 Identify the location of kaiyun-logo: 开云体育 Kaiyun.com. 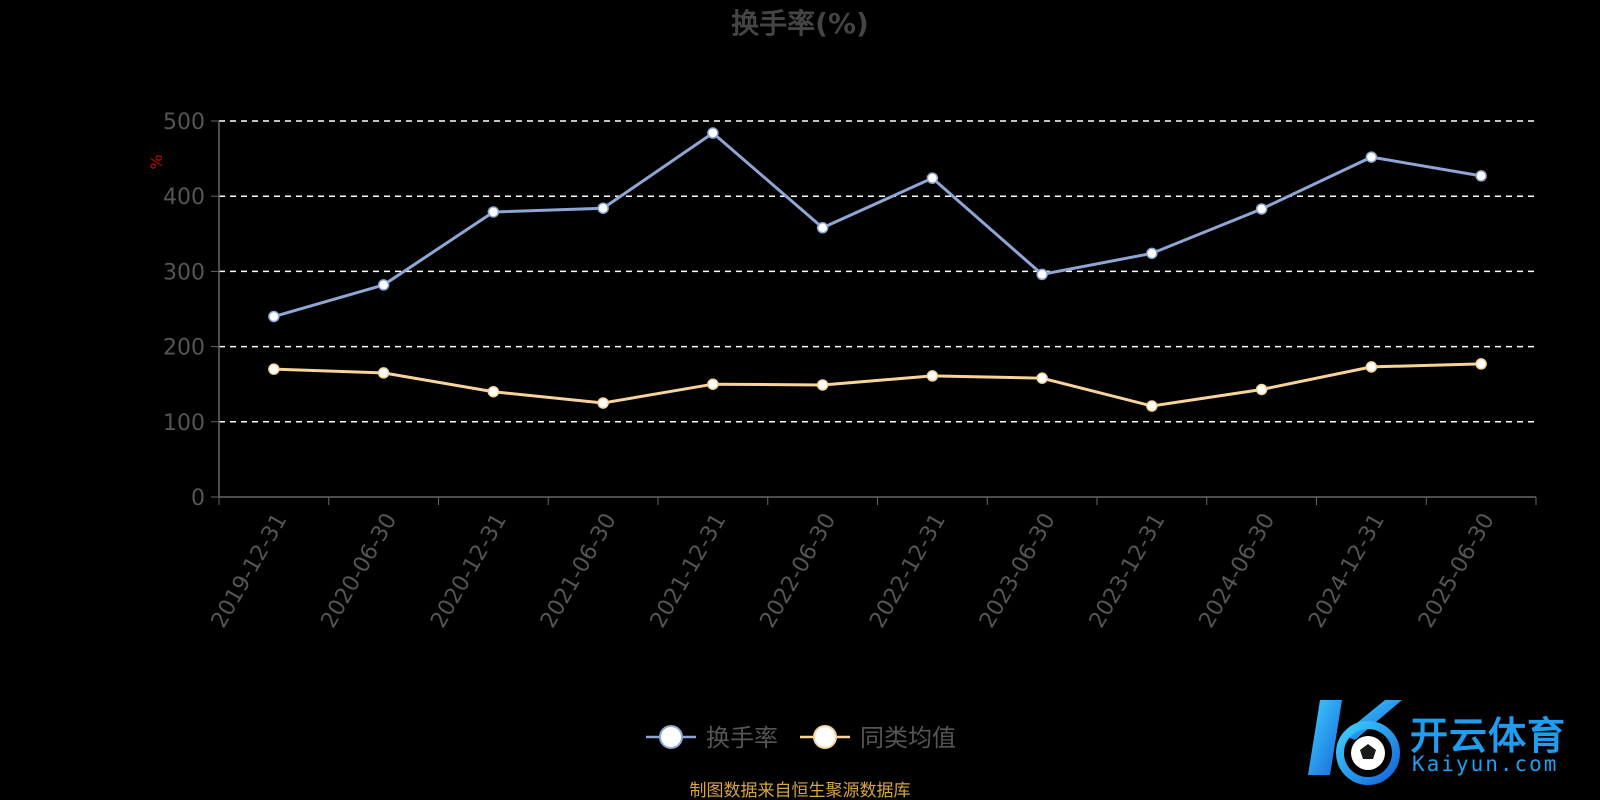
(1445, 742).